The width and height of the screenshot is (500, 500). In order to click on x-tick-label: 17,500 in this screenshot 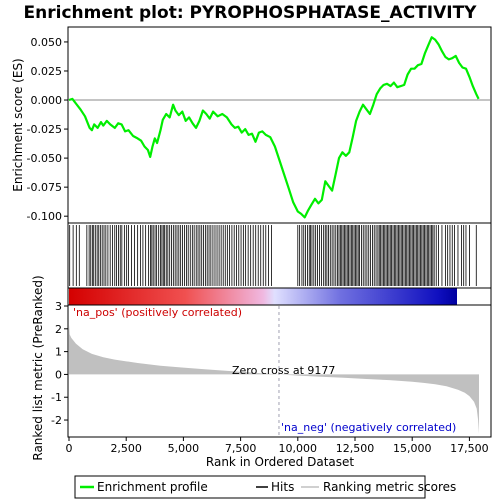, I will do `click(469, 448)`.